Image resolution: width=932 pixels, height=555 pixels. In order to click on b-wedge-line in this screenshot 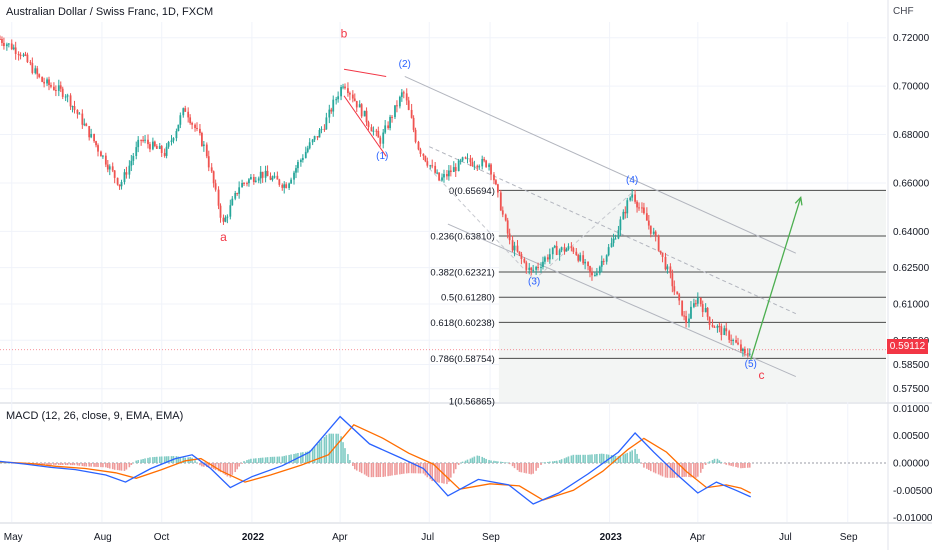, I will do `click(365, 72)`.